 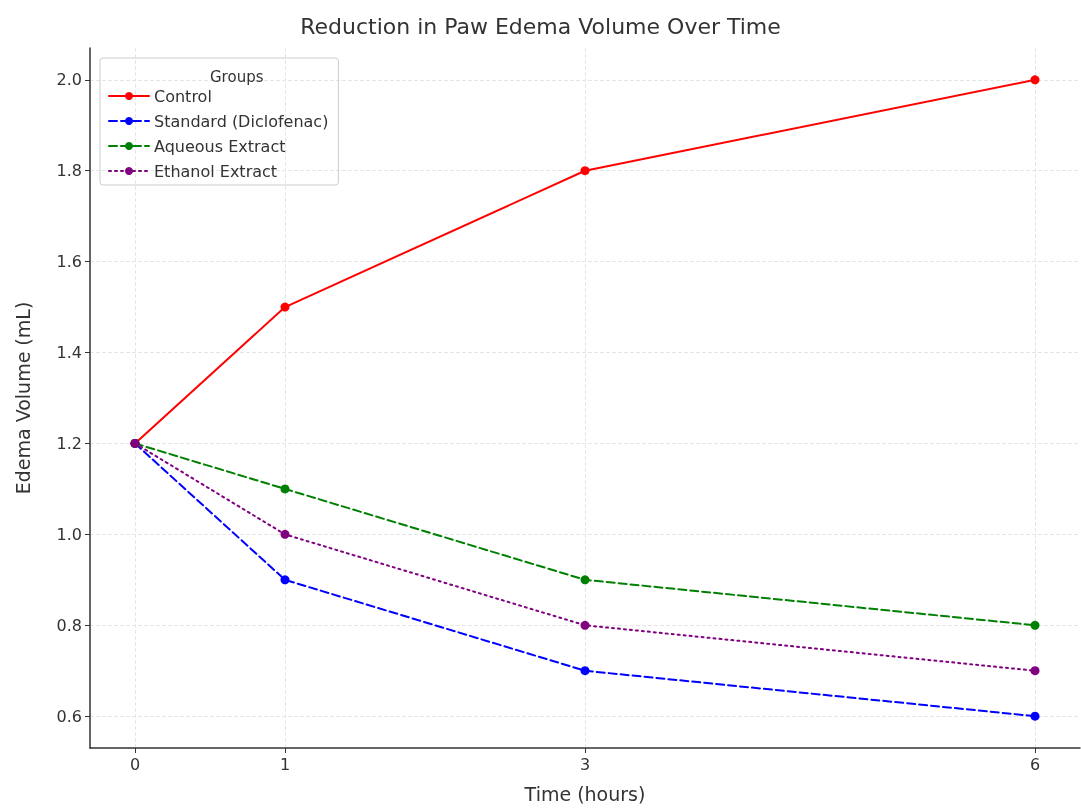 I want to click on y-tick-label: 0.8, so click(x=69, y=625).